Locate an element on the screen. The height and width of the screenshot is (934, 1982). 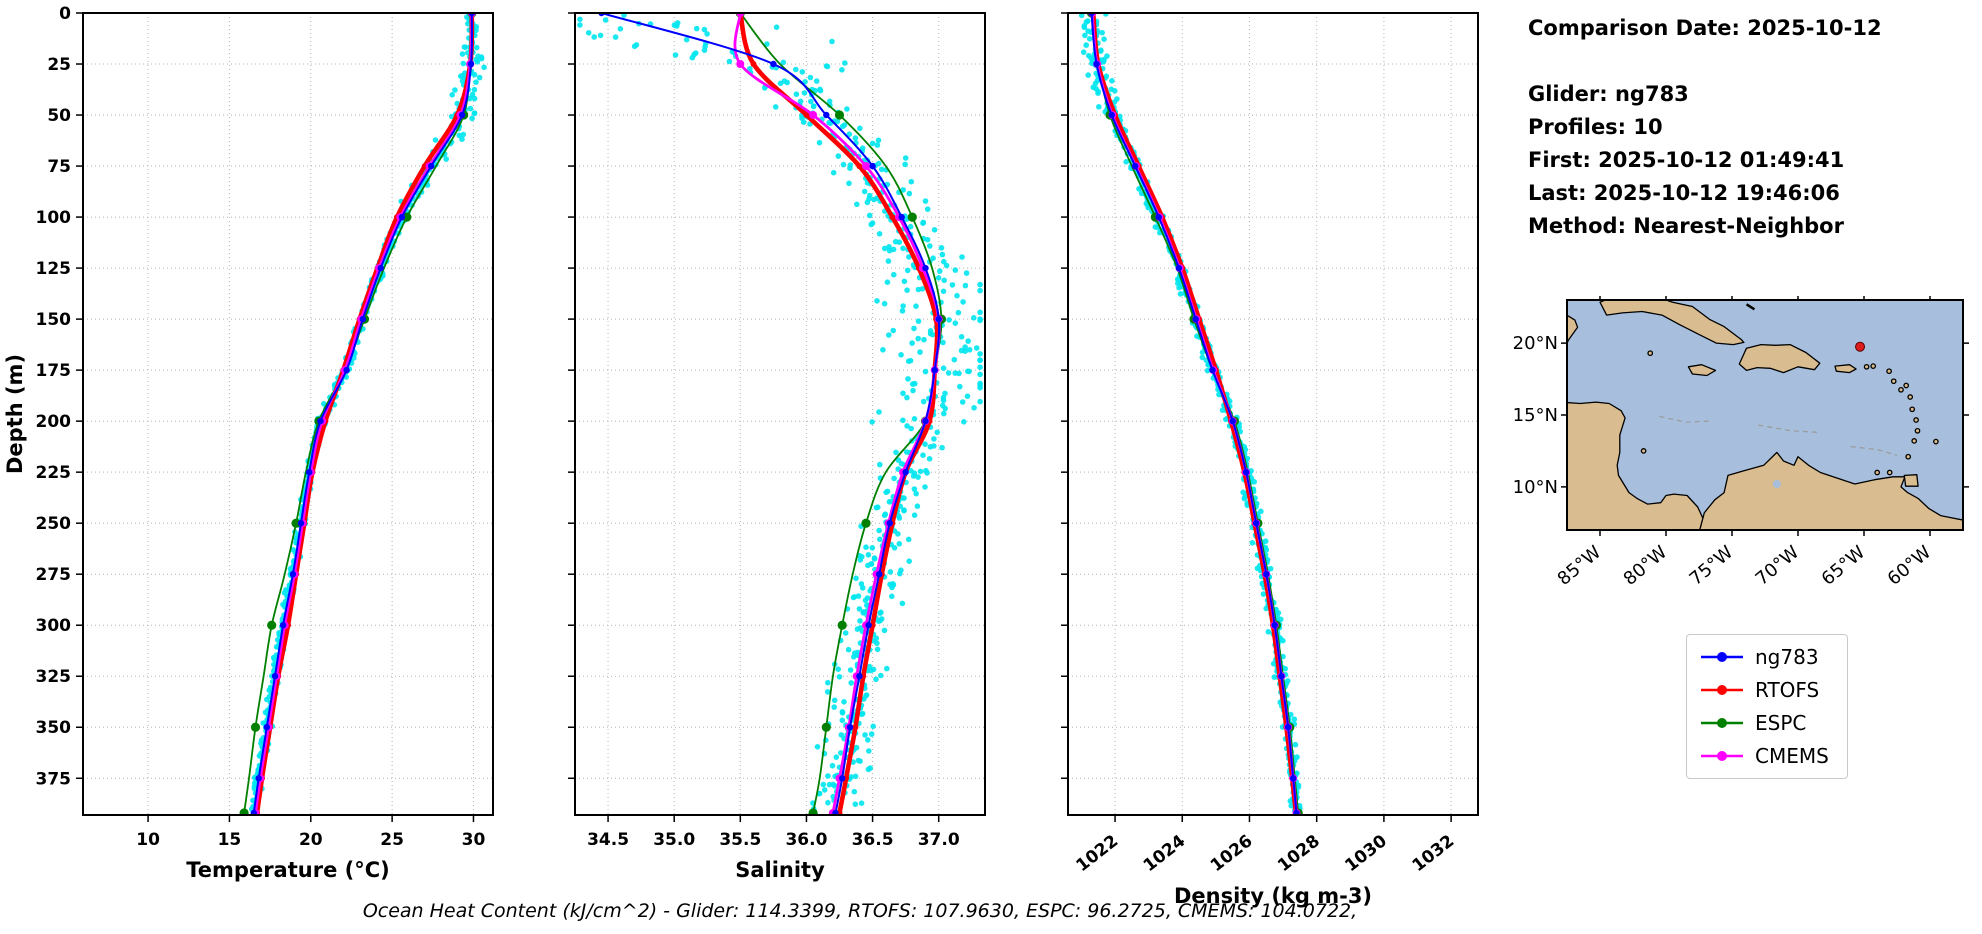
svg-text: 350 is located at coordinates (54, 728).